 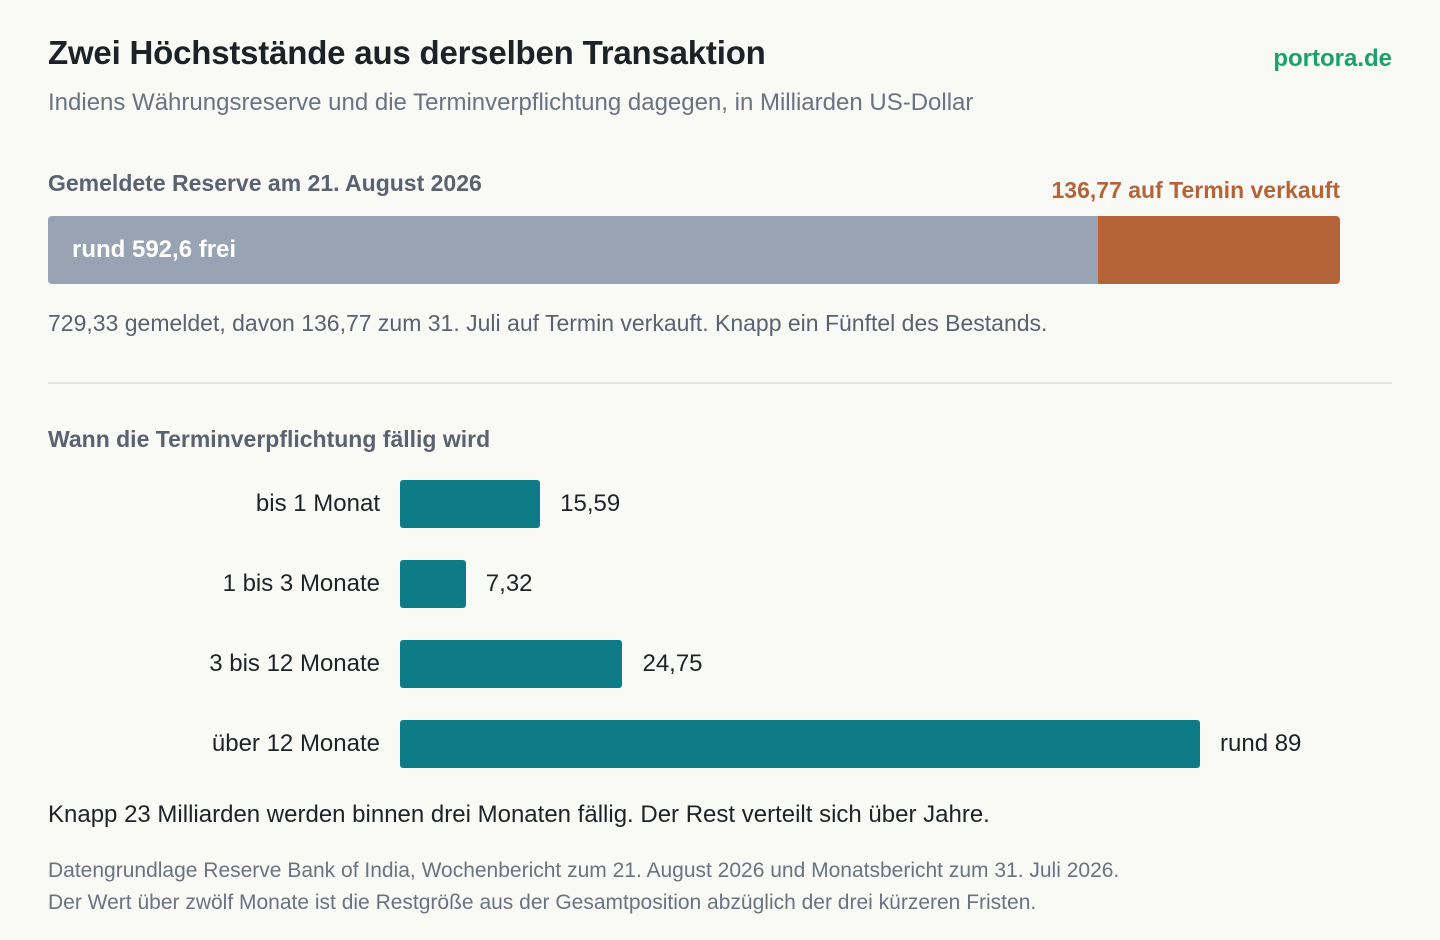 What do you see at coordinates (1261, 743) in the screenshot?
I see `maturity-value-label: rund 89` at bounding box center [1261, 743].